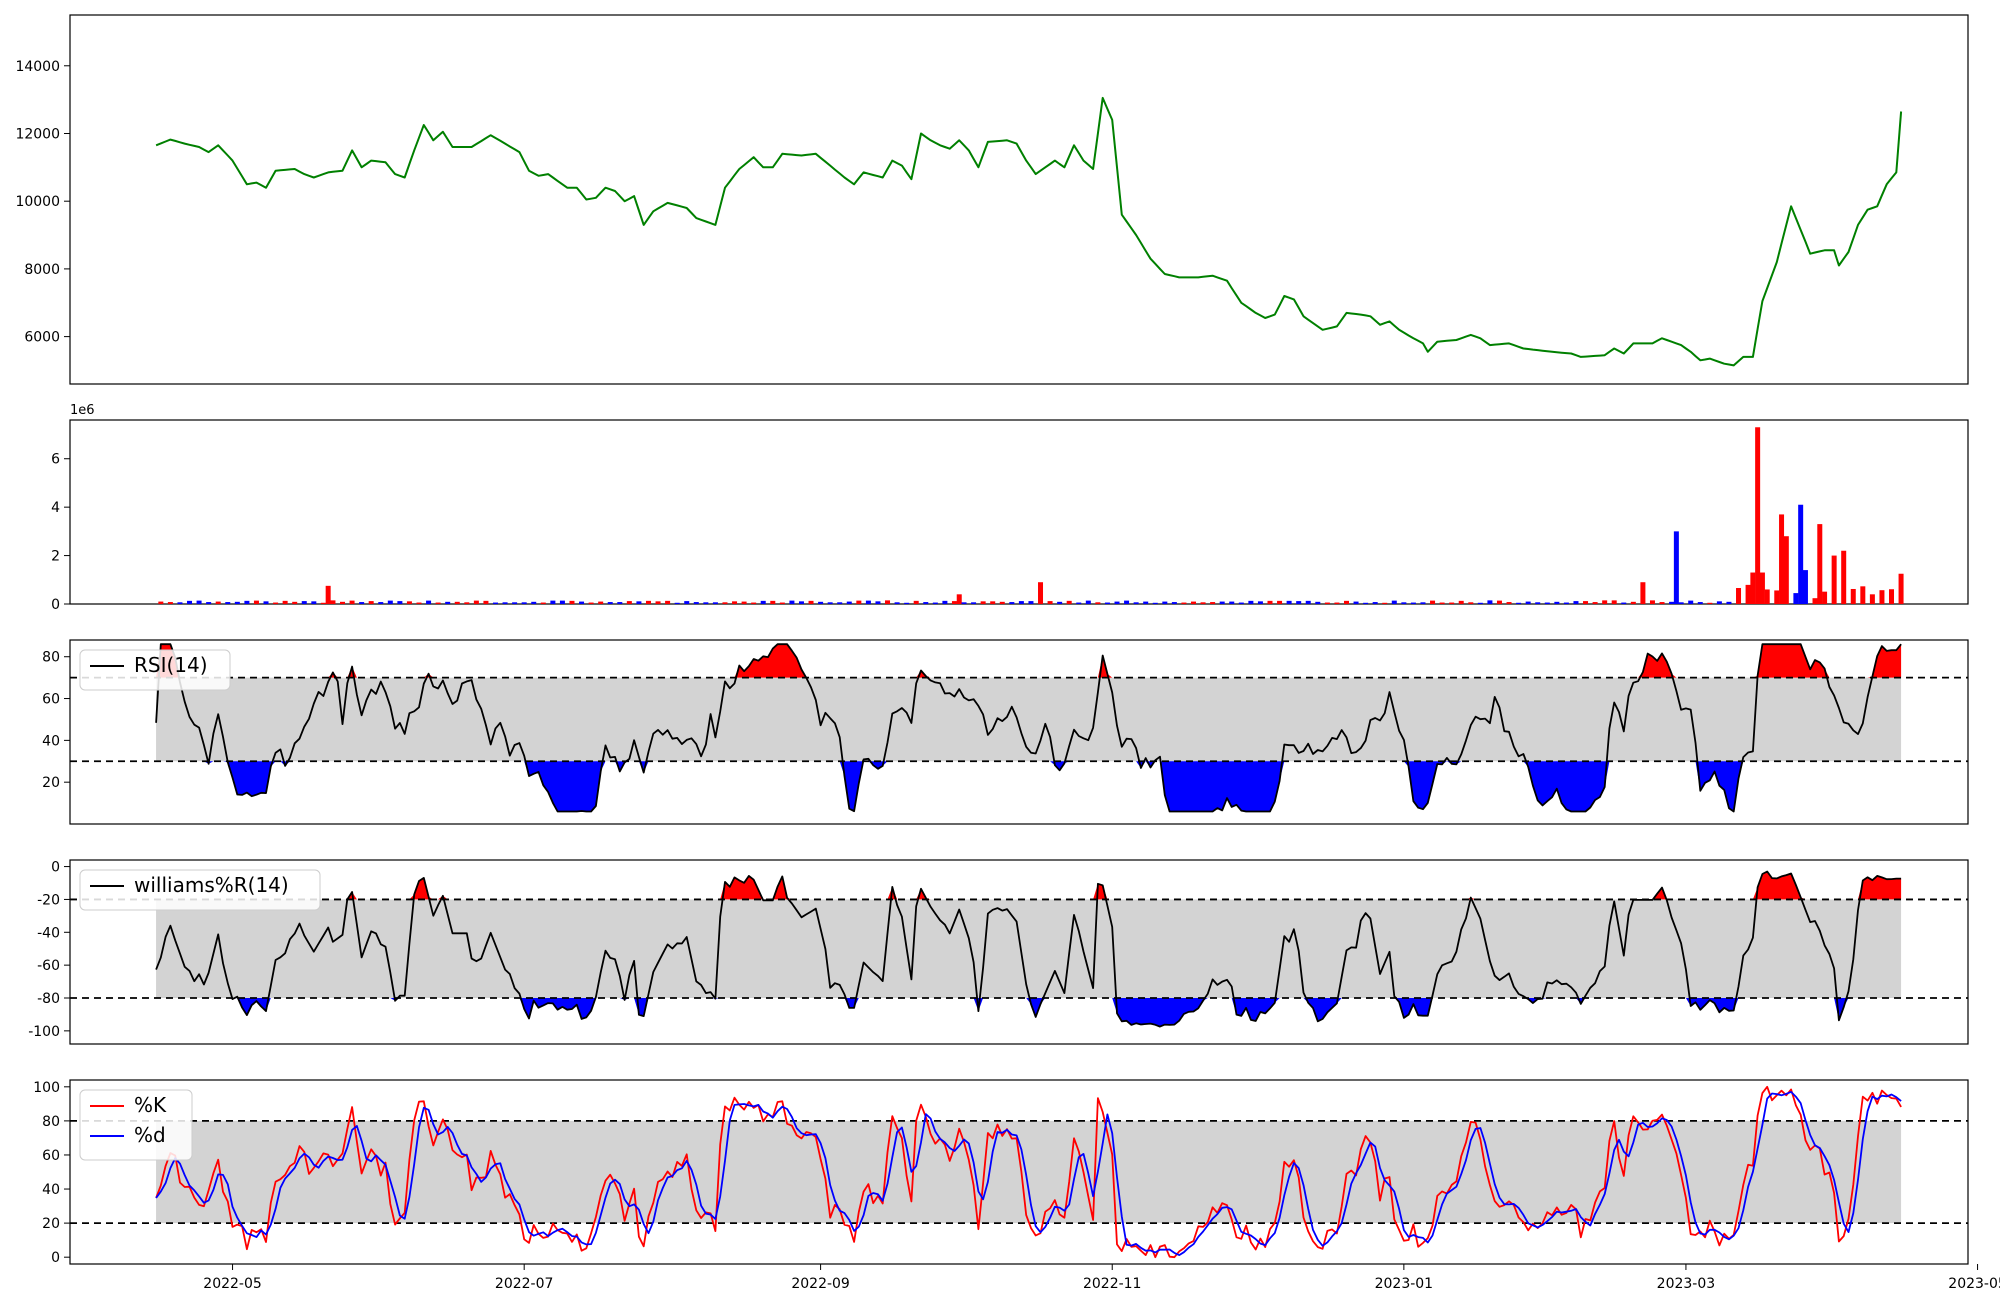 The height and width of the screenshot is (1304, 2000). What do you see at coordinates (1112, 1284) in the screenshot?
I see `x-tick-label: 2022-11` at bounding box center [1112, 1284].